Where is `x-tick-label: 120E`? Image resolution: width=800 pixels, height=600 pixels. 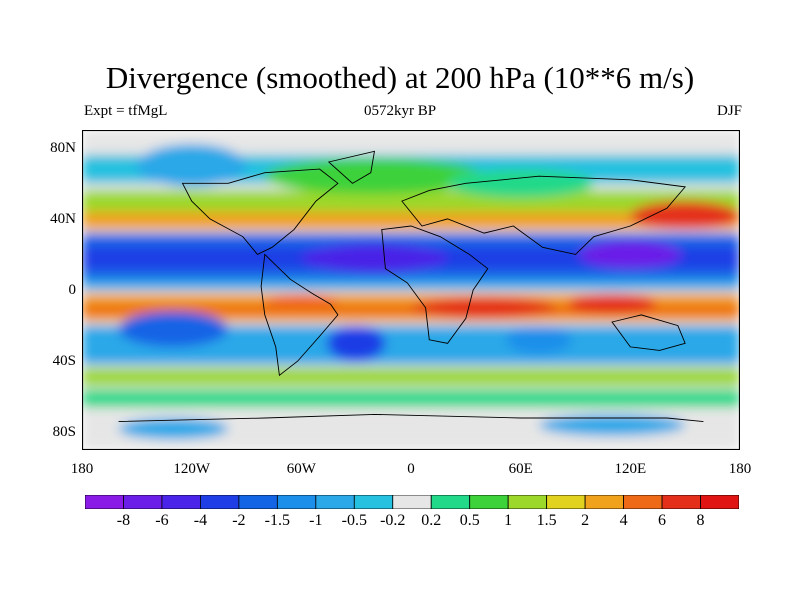
x-tick-label: 120E is located at coordinates (630, 469).